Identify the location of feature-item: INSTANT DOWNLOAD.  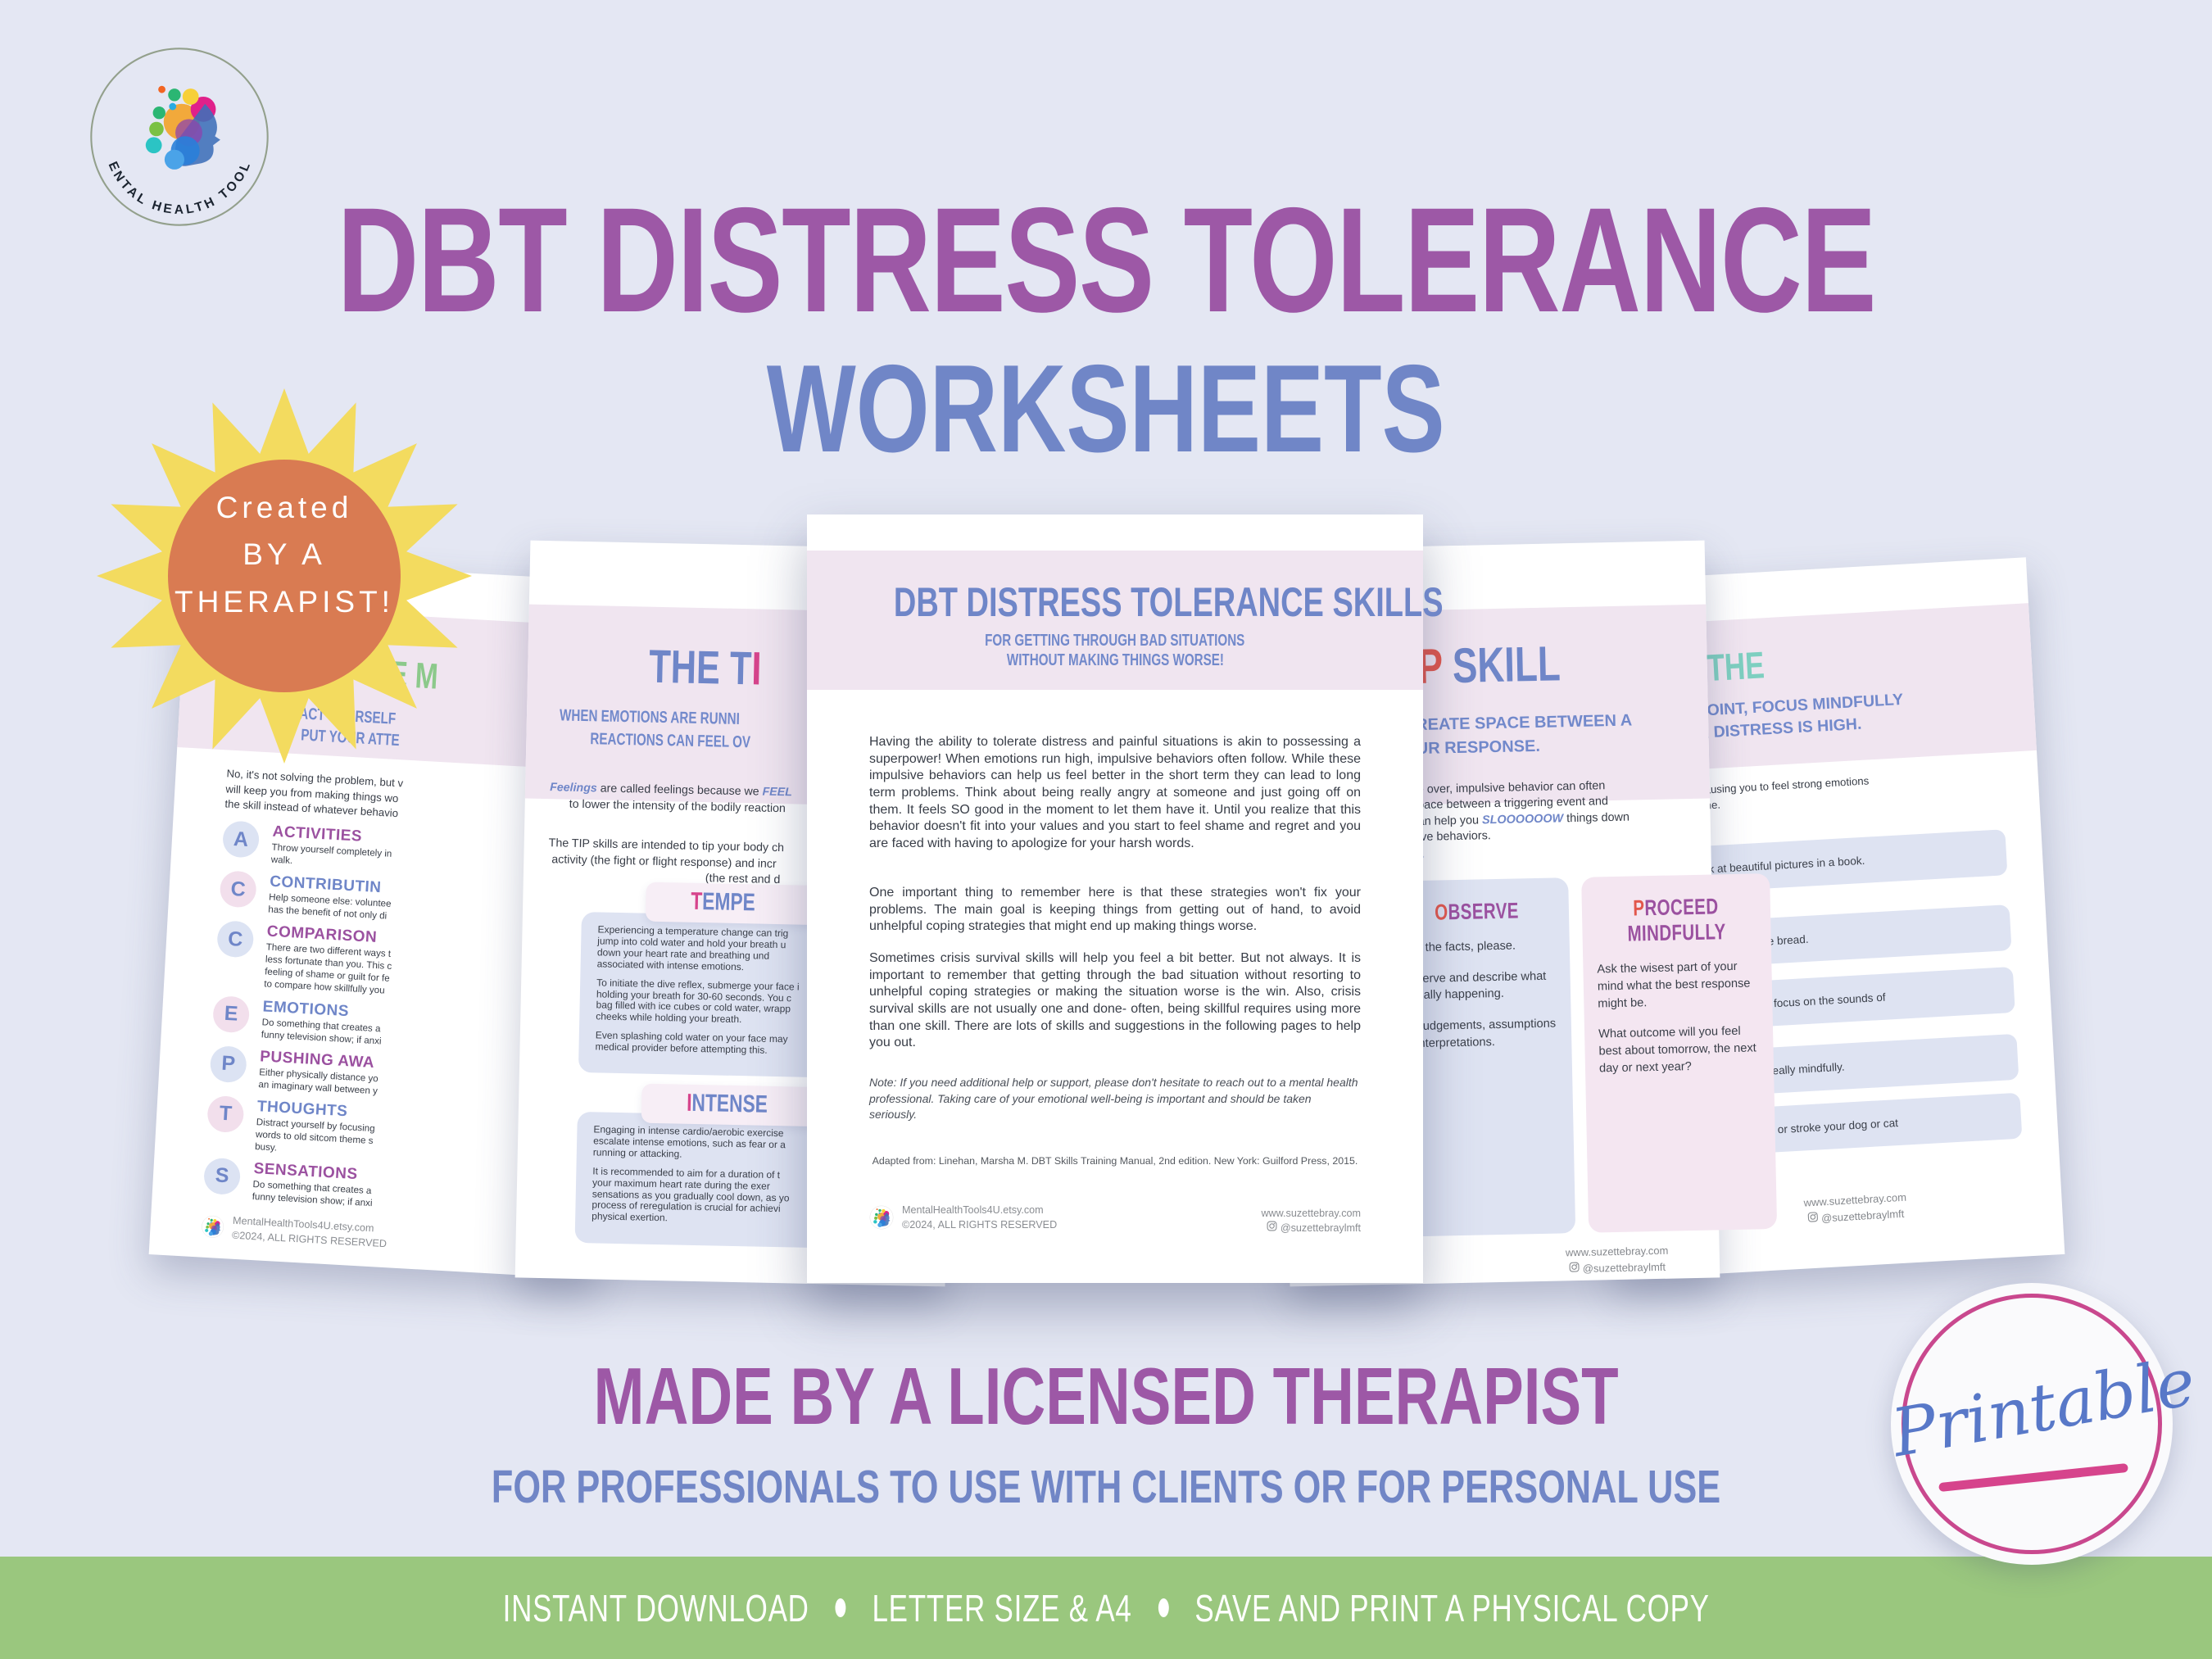
(655, 1608).